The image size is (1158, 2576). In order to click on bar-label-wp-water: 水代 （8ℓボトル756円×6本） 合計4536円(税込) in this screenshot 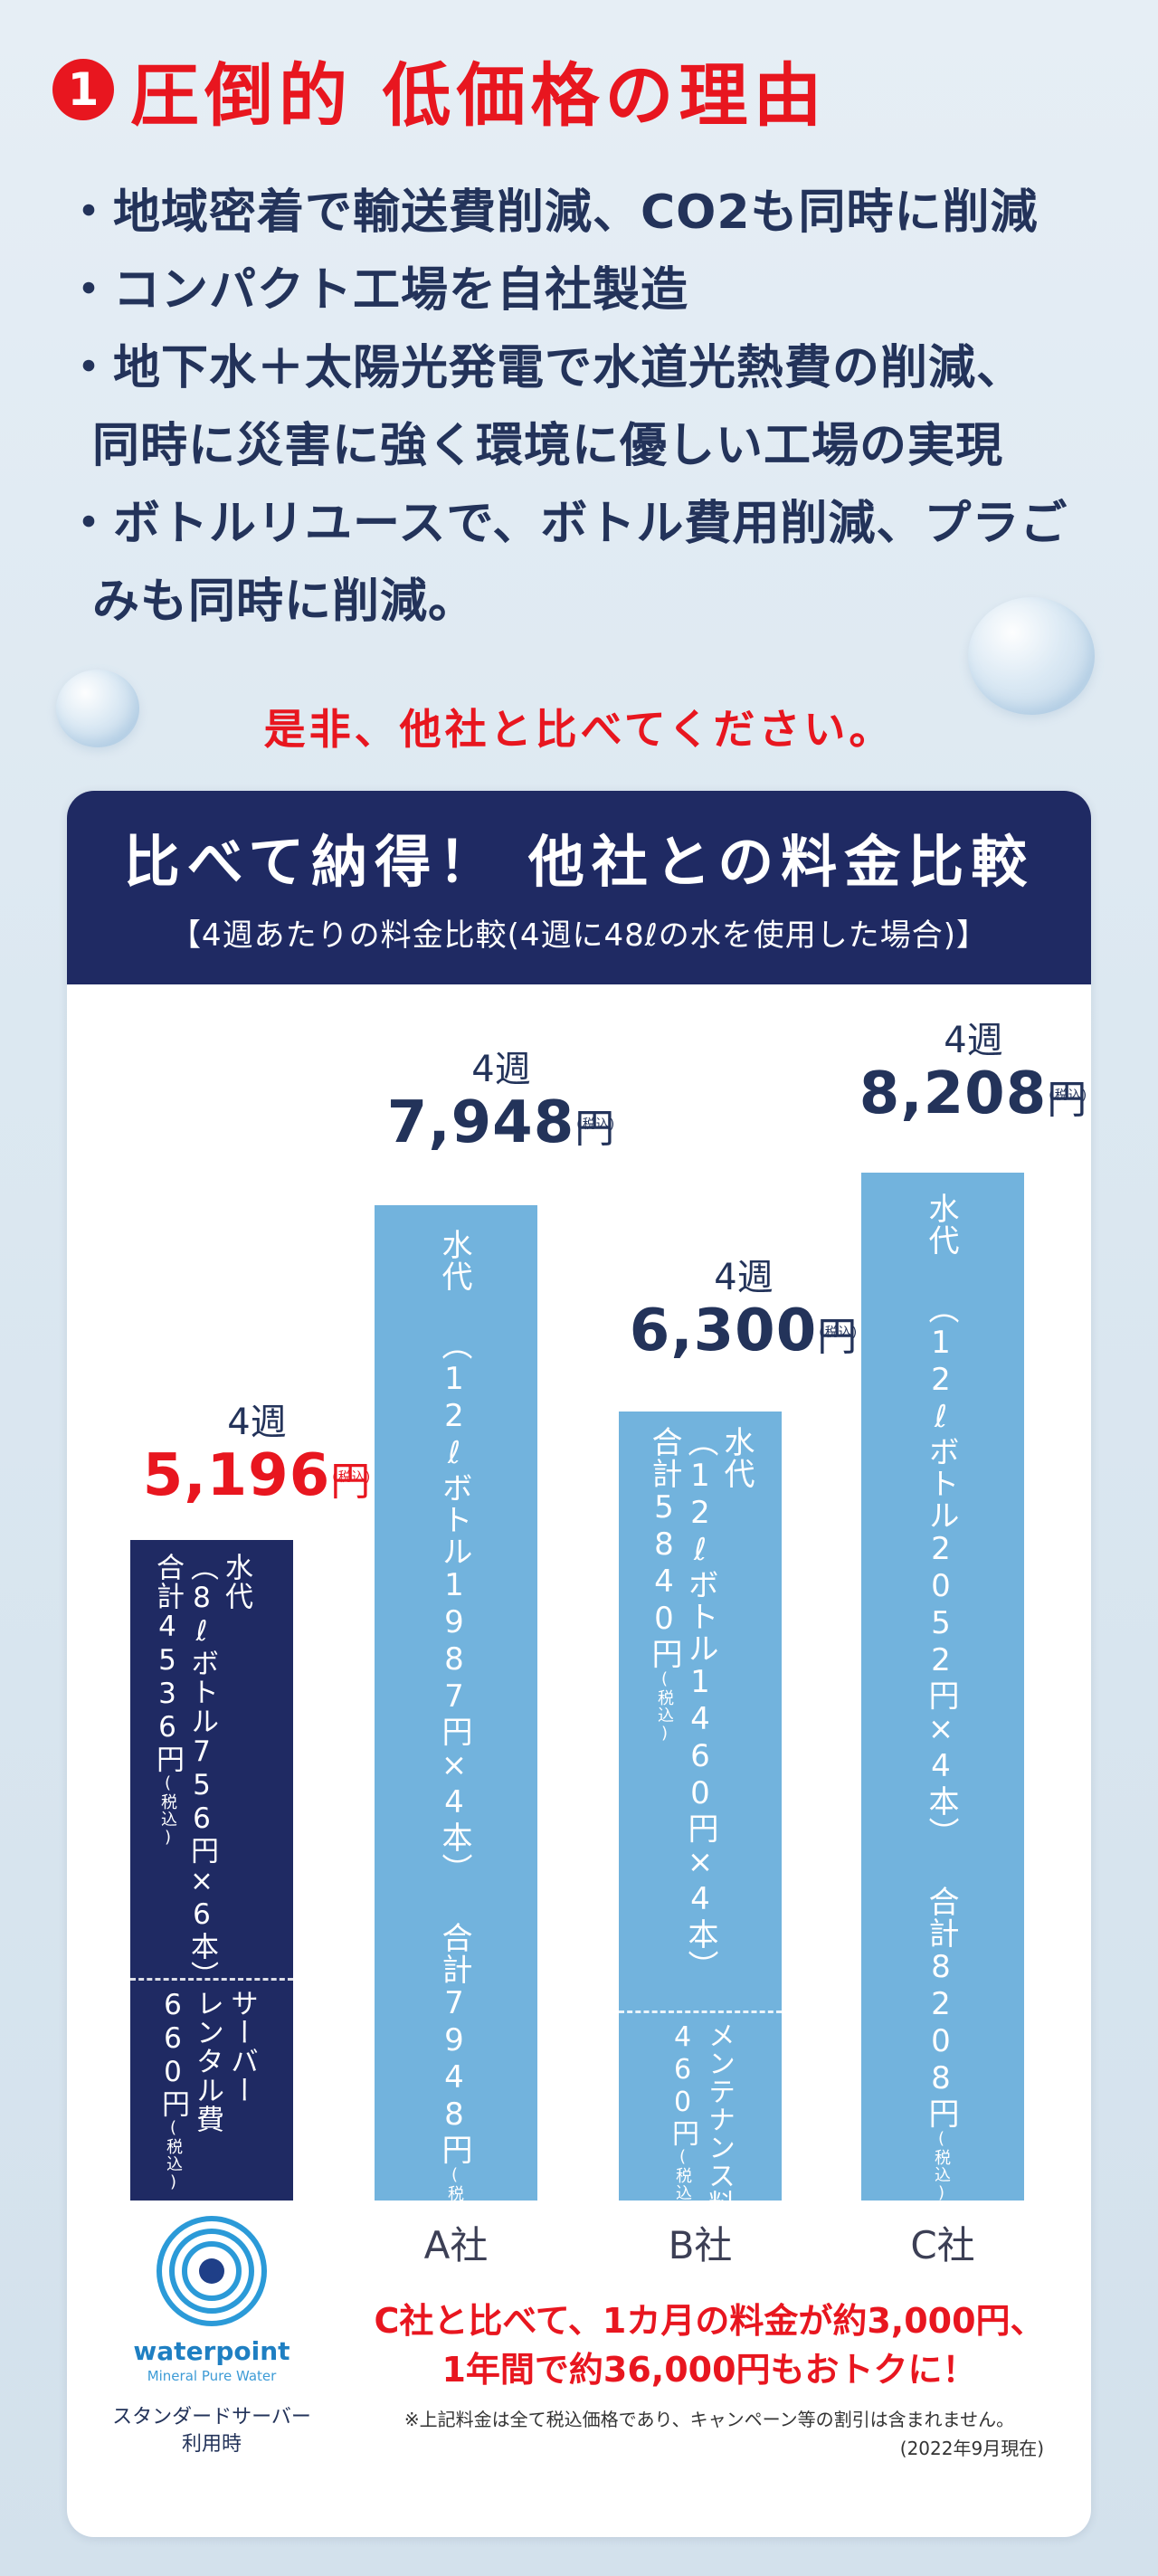, I will do `click(201, 1772)`.